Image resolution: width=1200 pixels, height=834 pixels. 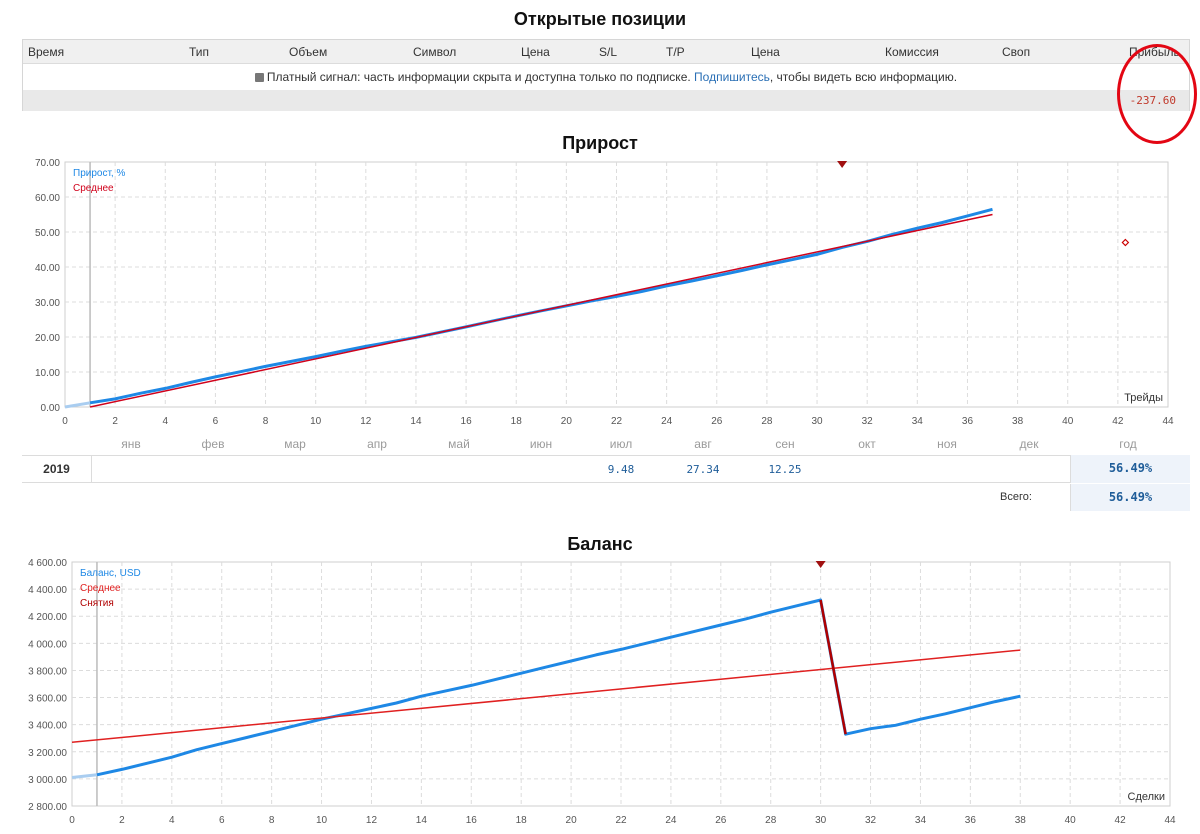 What do you see at coordinates (1147, 797) in the screenshot?
I see `x-axis-label: Сделки` at bounding box center [1147, 797].